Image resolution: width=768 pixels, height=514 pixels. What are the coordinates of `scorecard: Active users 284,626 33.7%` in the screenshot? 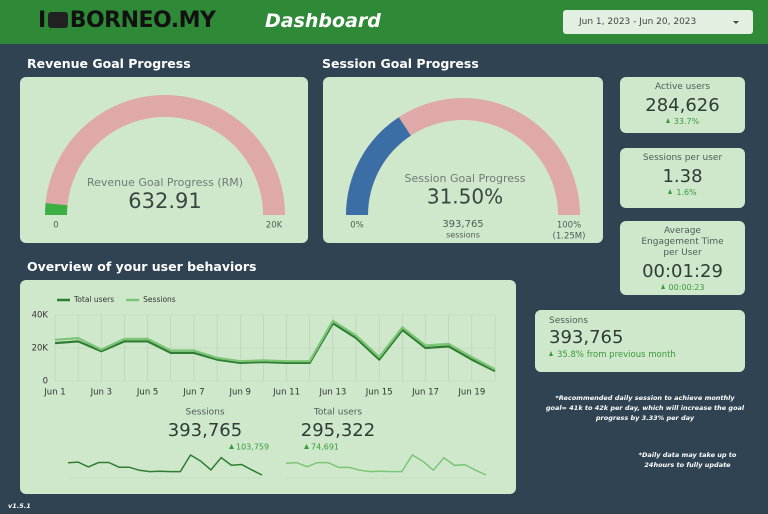 It's located at (682, 105).